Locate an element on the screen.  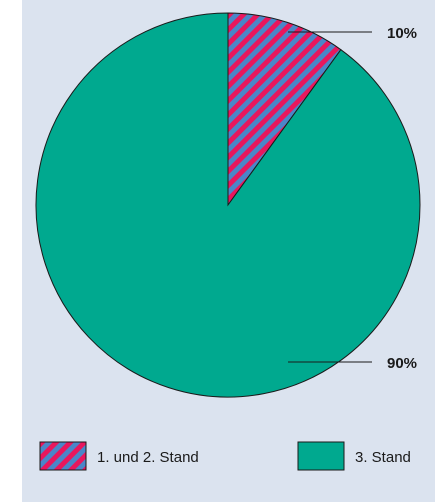
data-label-1: 10% is located at coordinates (402, 33).